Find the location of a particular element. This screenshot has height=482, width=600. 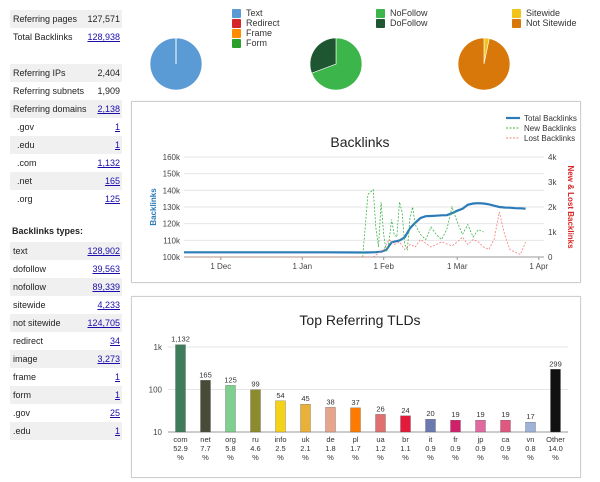

percent-label: 5.8 is located at coordinates (230, 448).